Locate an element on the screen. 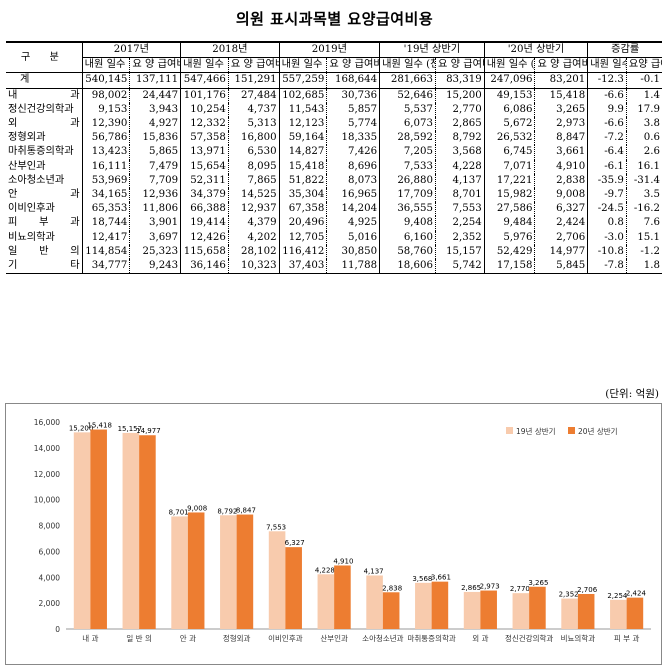  row-label: 계 is located at coordinates (44, 80).